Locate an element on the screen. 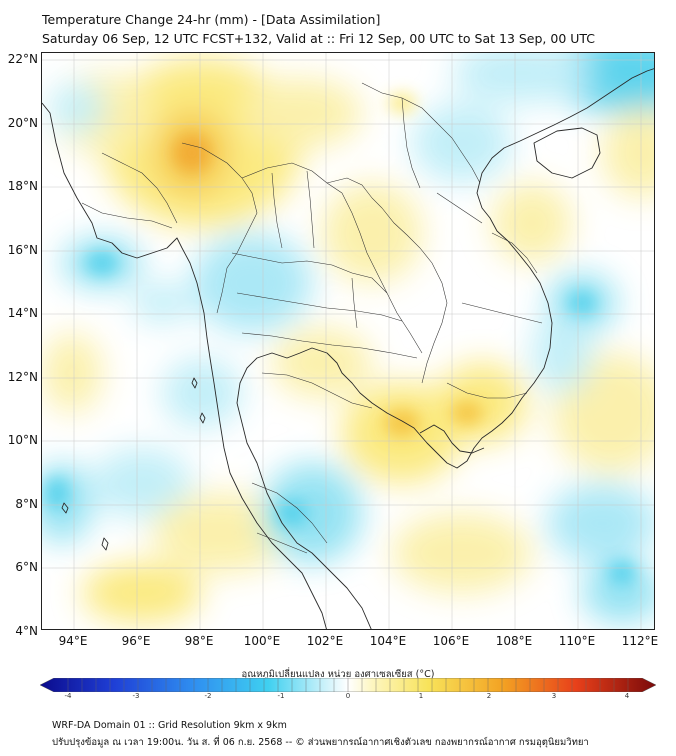 Image resolution: width=676 pixels, height=756 pixels. lon-label-106: 106°E is located at coordinates (451, 641).